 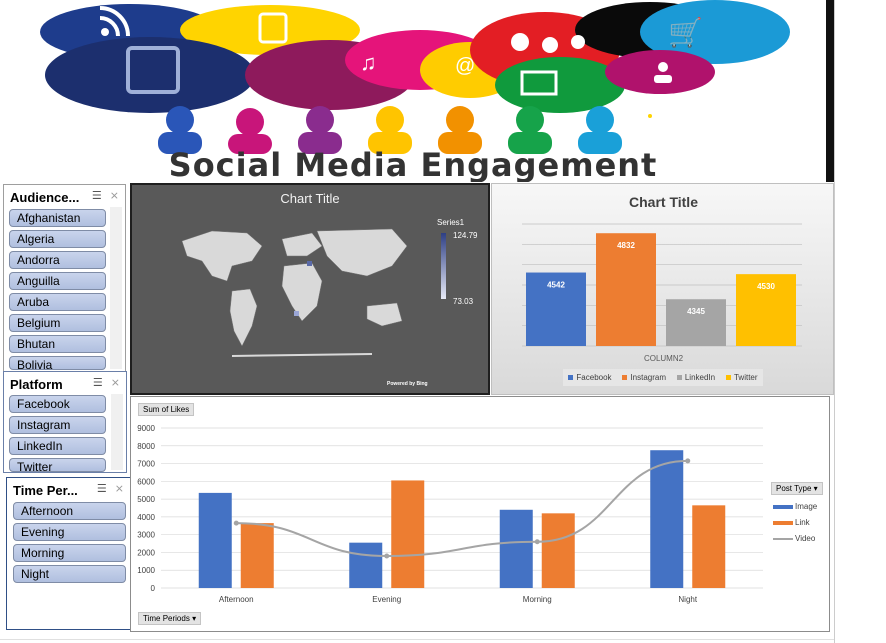 I want to click on column-chart-title: Chart Title, so click(x=663, y=202).